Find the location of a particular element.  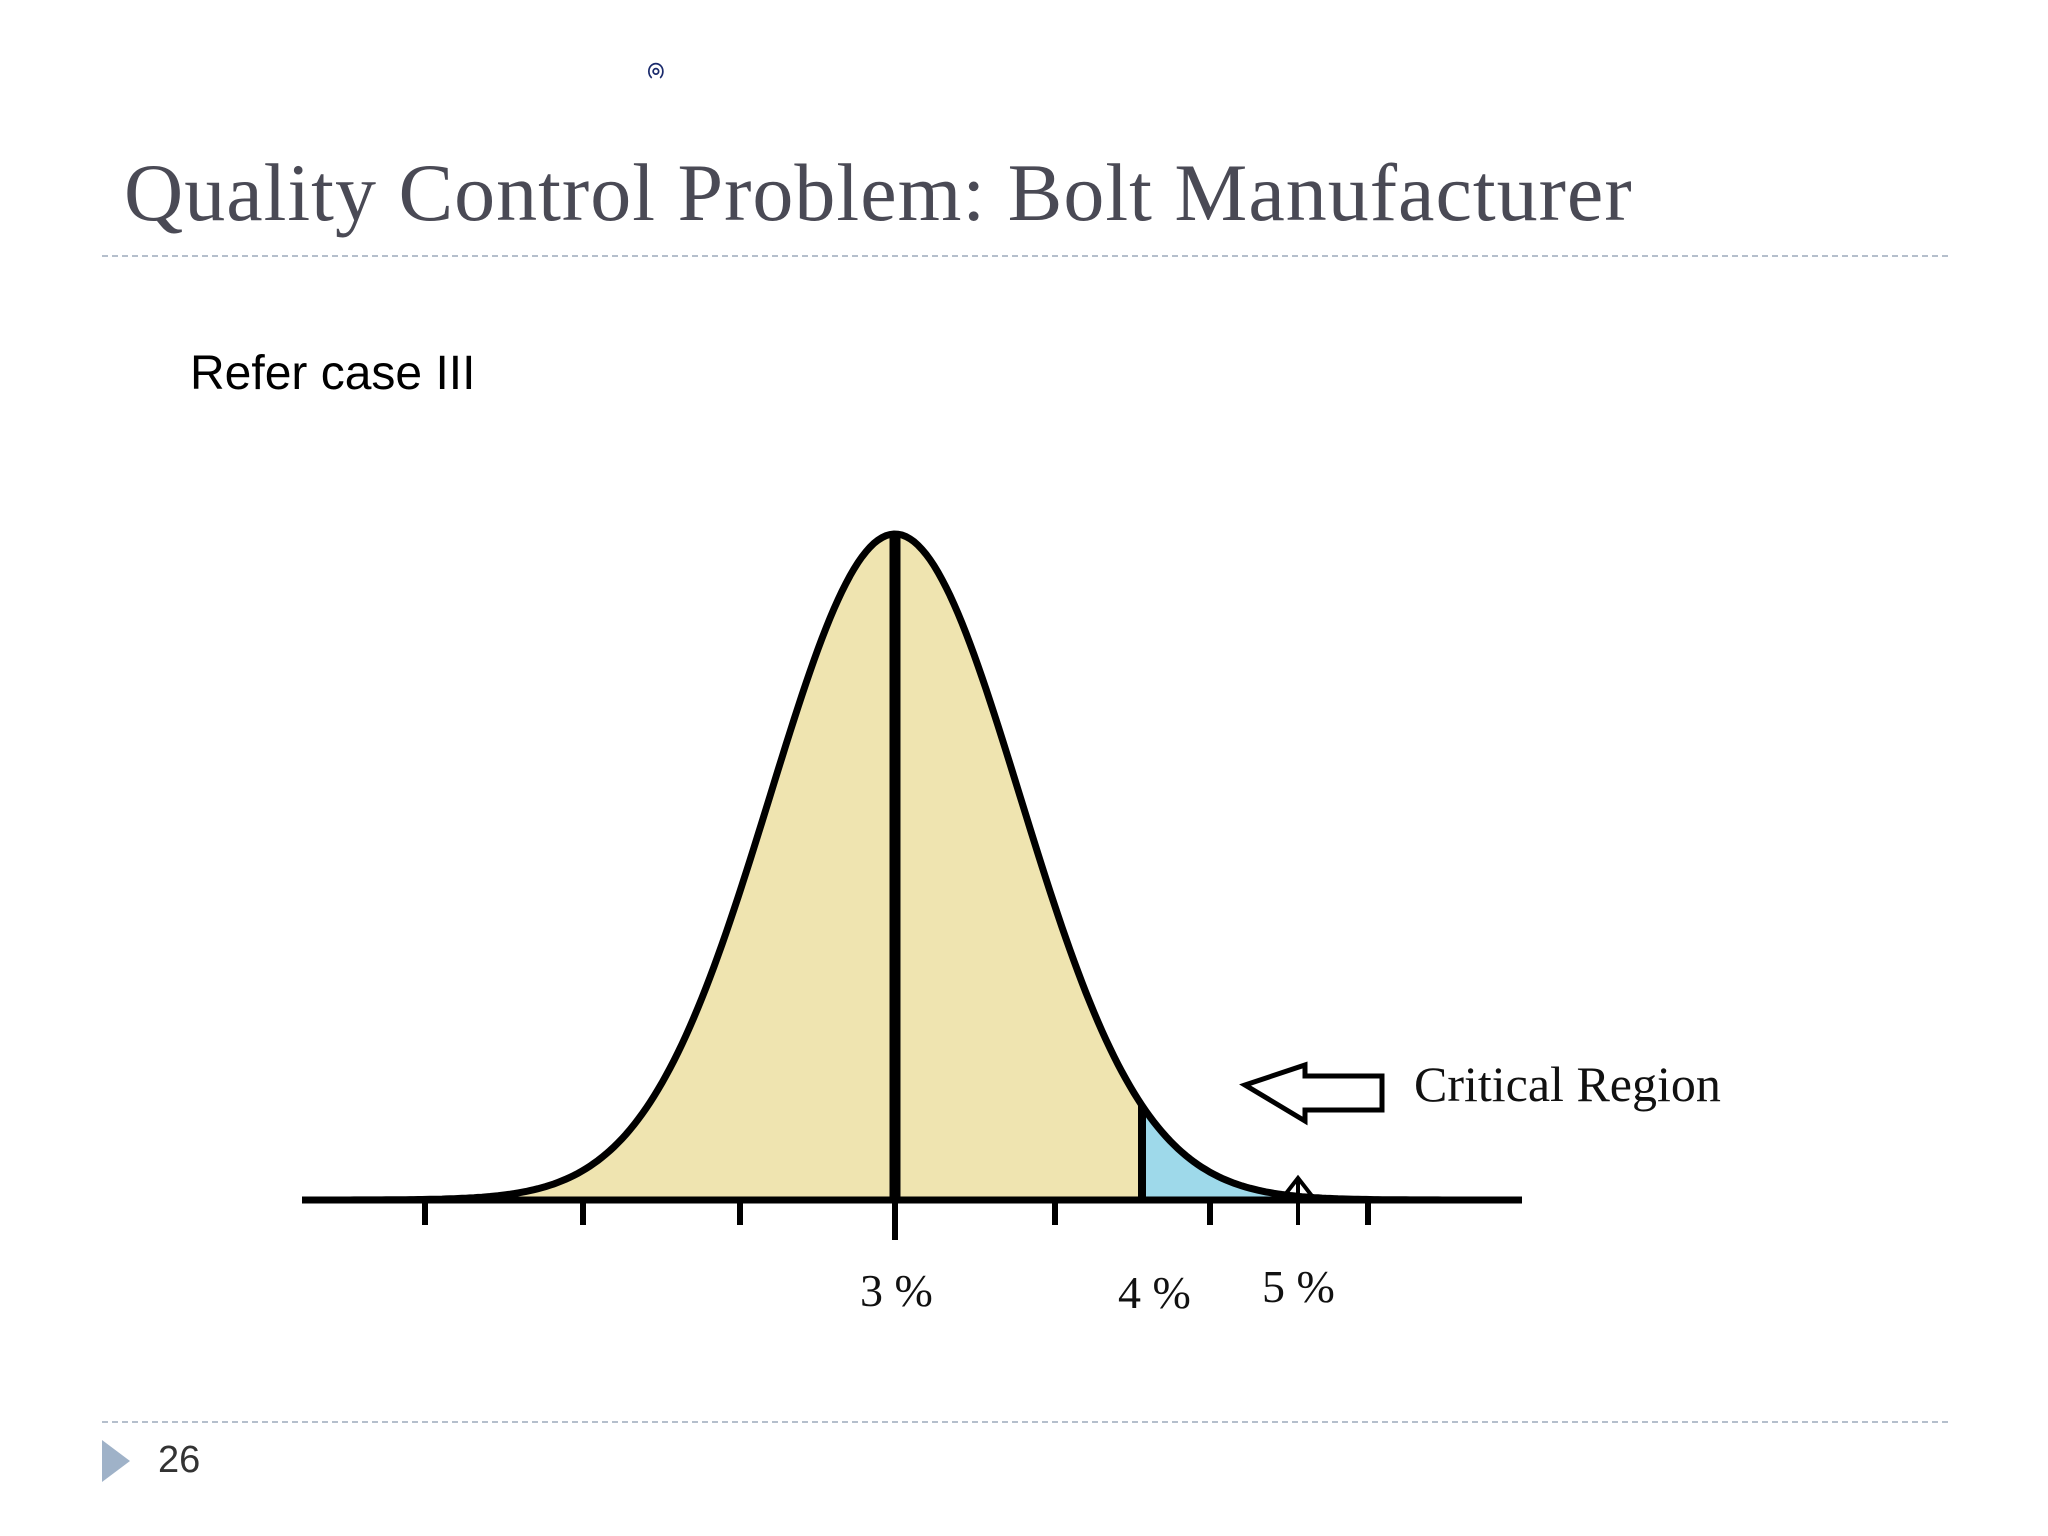

slide-subtitle: Refer case III is located at coordinates (333, 373).